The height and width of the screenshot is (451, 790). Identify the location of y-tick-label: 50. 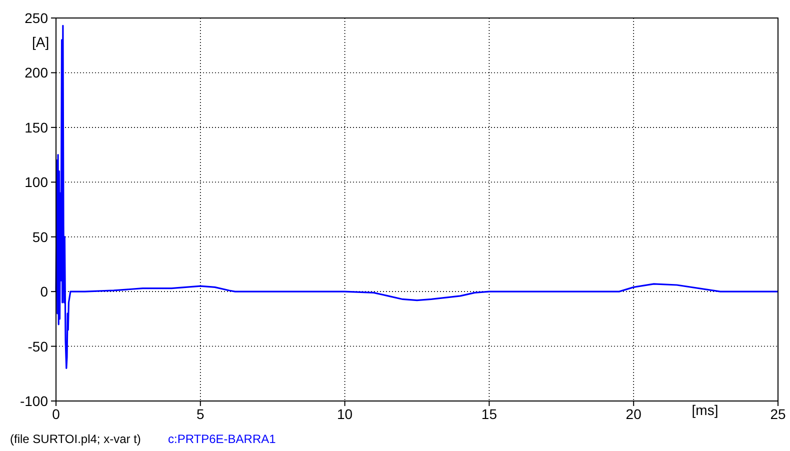
(40, 236).